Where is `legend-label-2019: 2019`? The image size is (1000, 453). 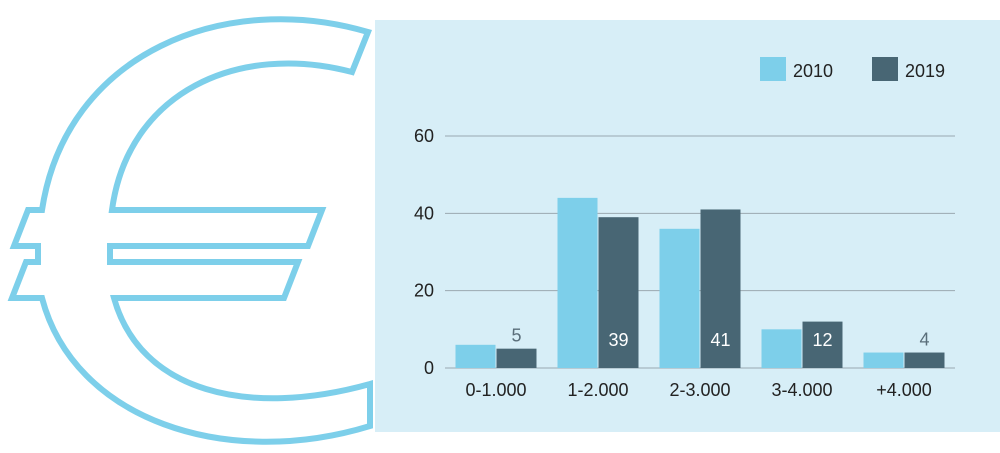 legend-label-2019: 2019 is located at coordinates (925, 71).